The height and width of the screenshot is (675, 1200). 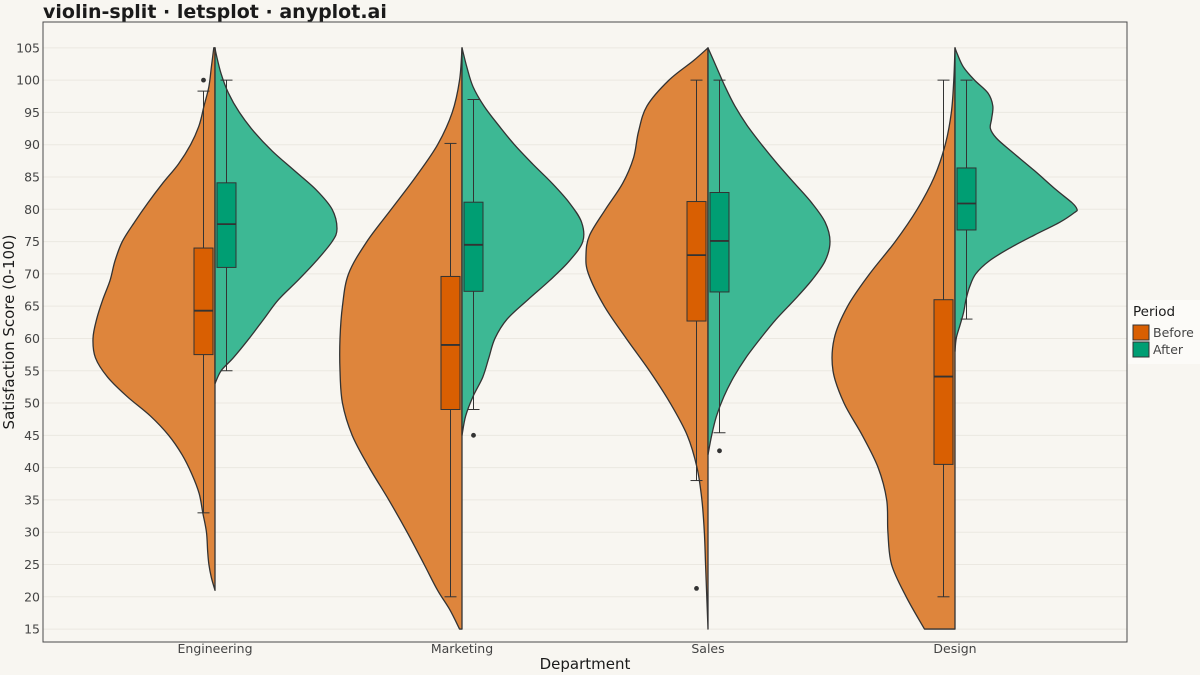 I want to click on y-tick-label-100: 100, so click(x=28, y=80).